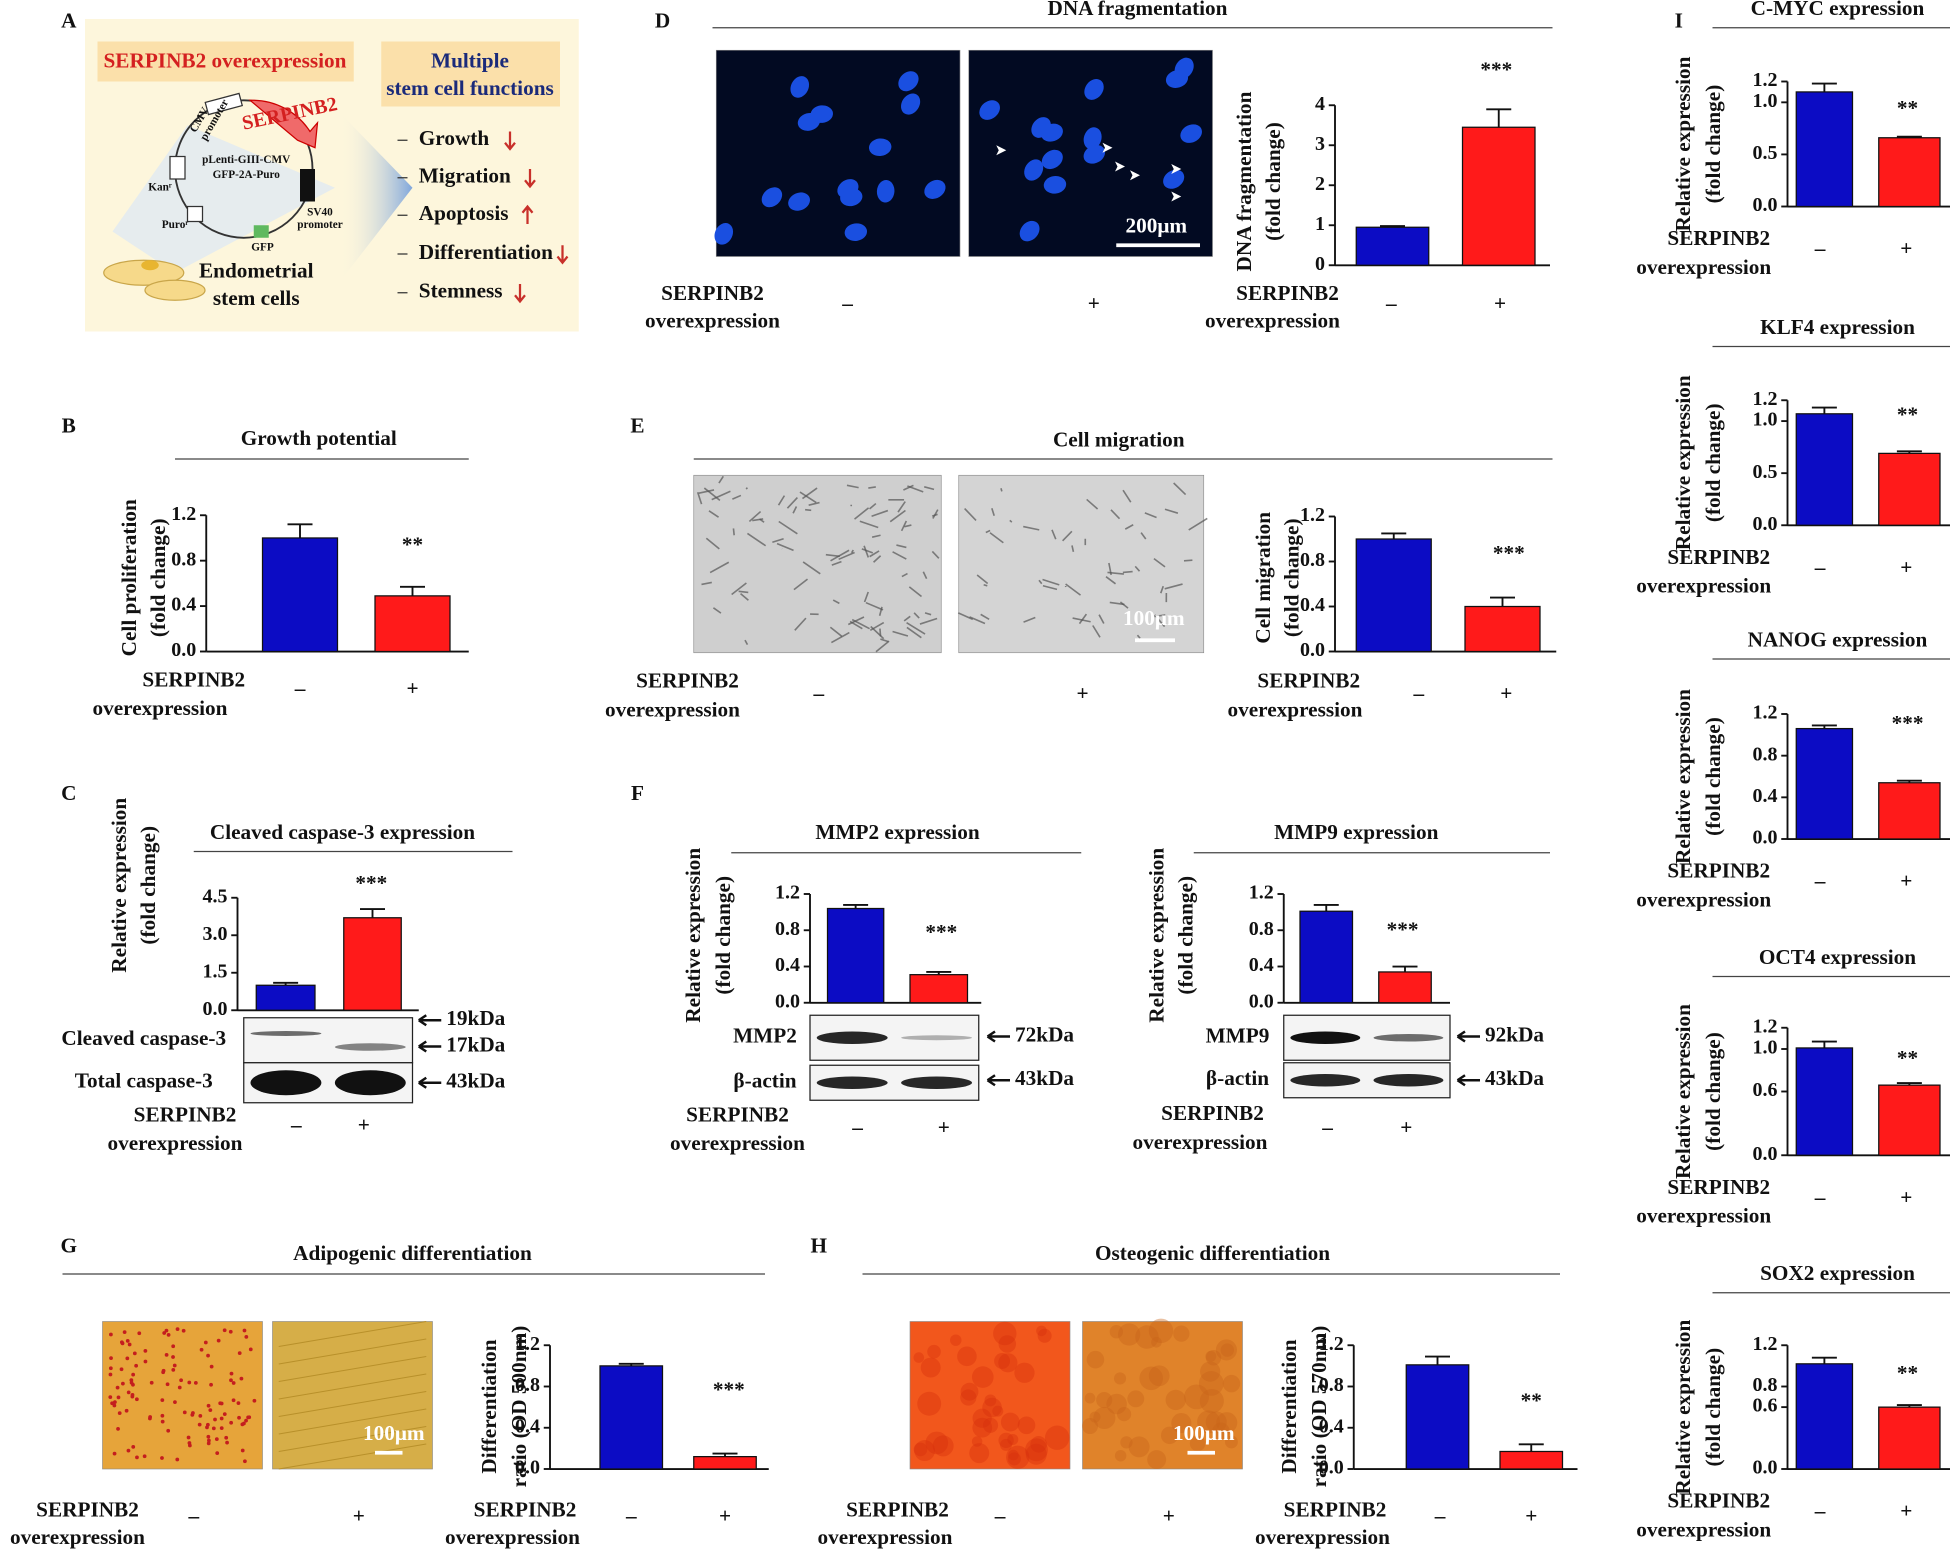 The width and height of the screenshot is (1960, 1553). I want to click on functions-title: stem cell functions, so click(470, 88).